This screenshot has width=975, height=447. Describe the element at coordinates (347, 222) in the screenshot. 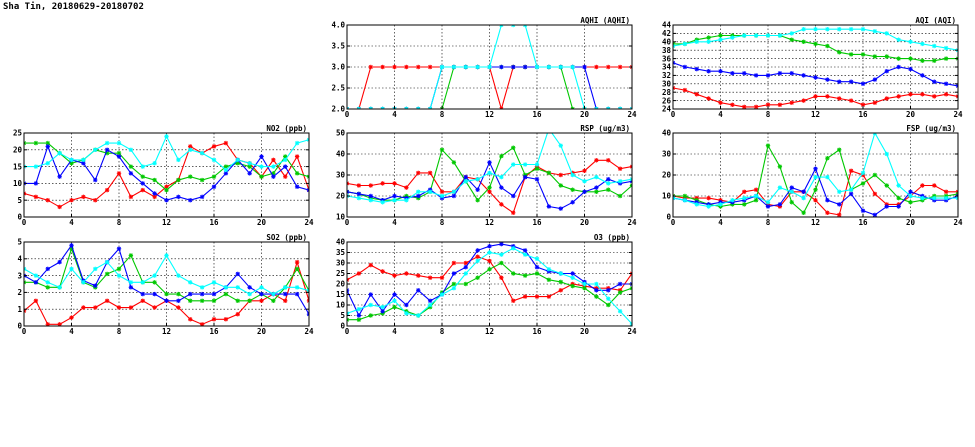

I see `x-tick-label: 0` at that location.